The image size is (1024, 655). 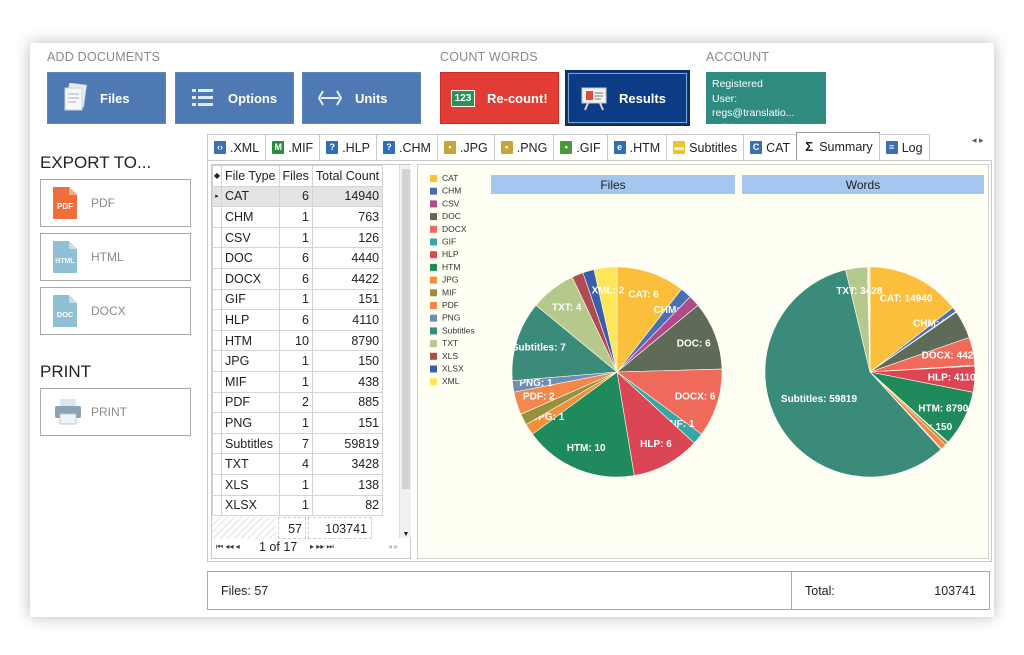 What do you see at coordinates (278, 147) in the screenshot?
I see `mif-tab-icon: M` at bounding box center [278, 147].